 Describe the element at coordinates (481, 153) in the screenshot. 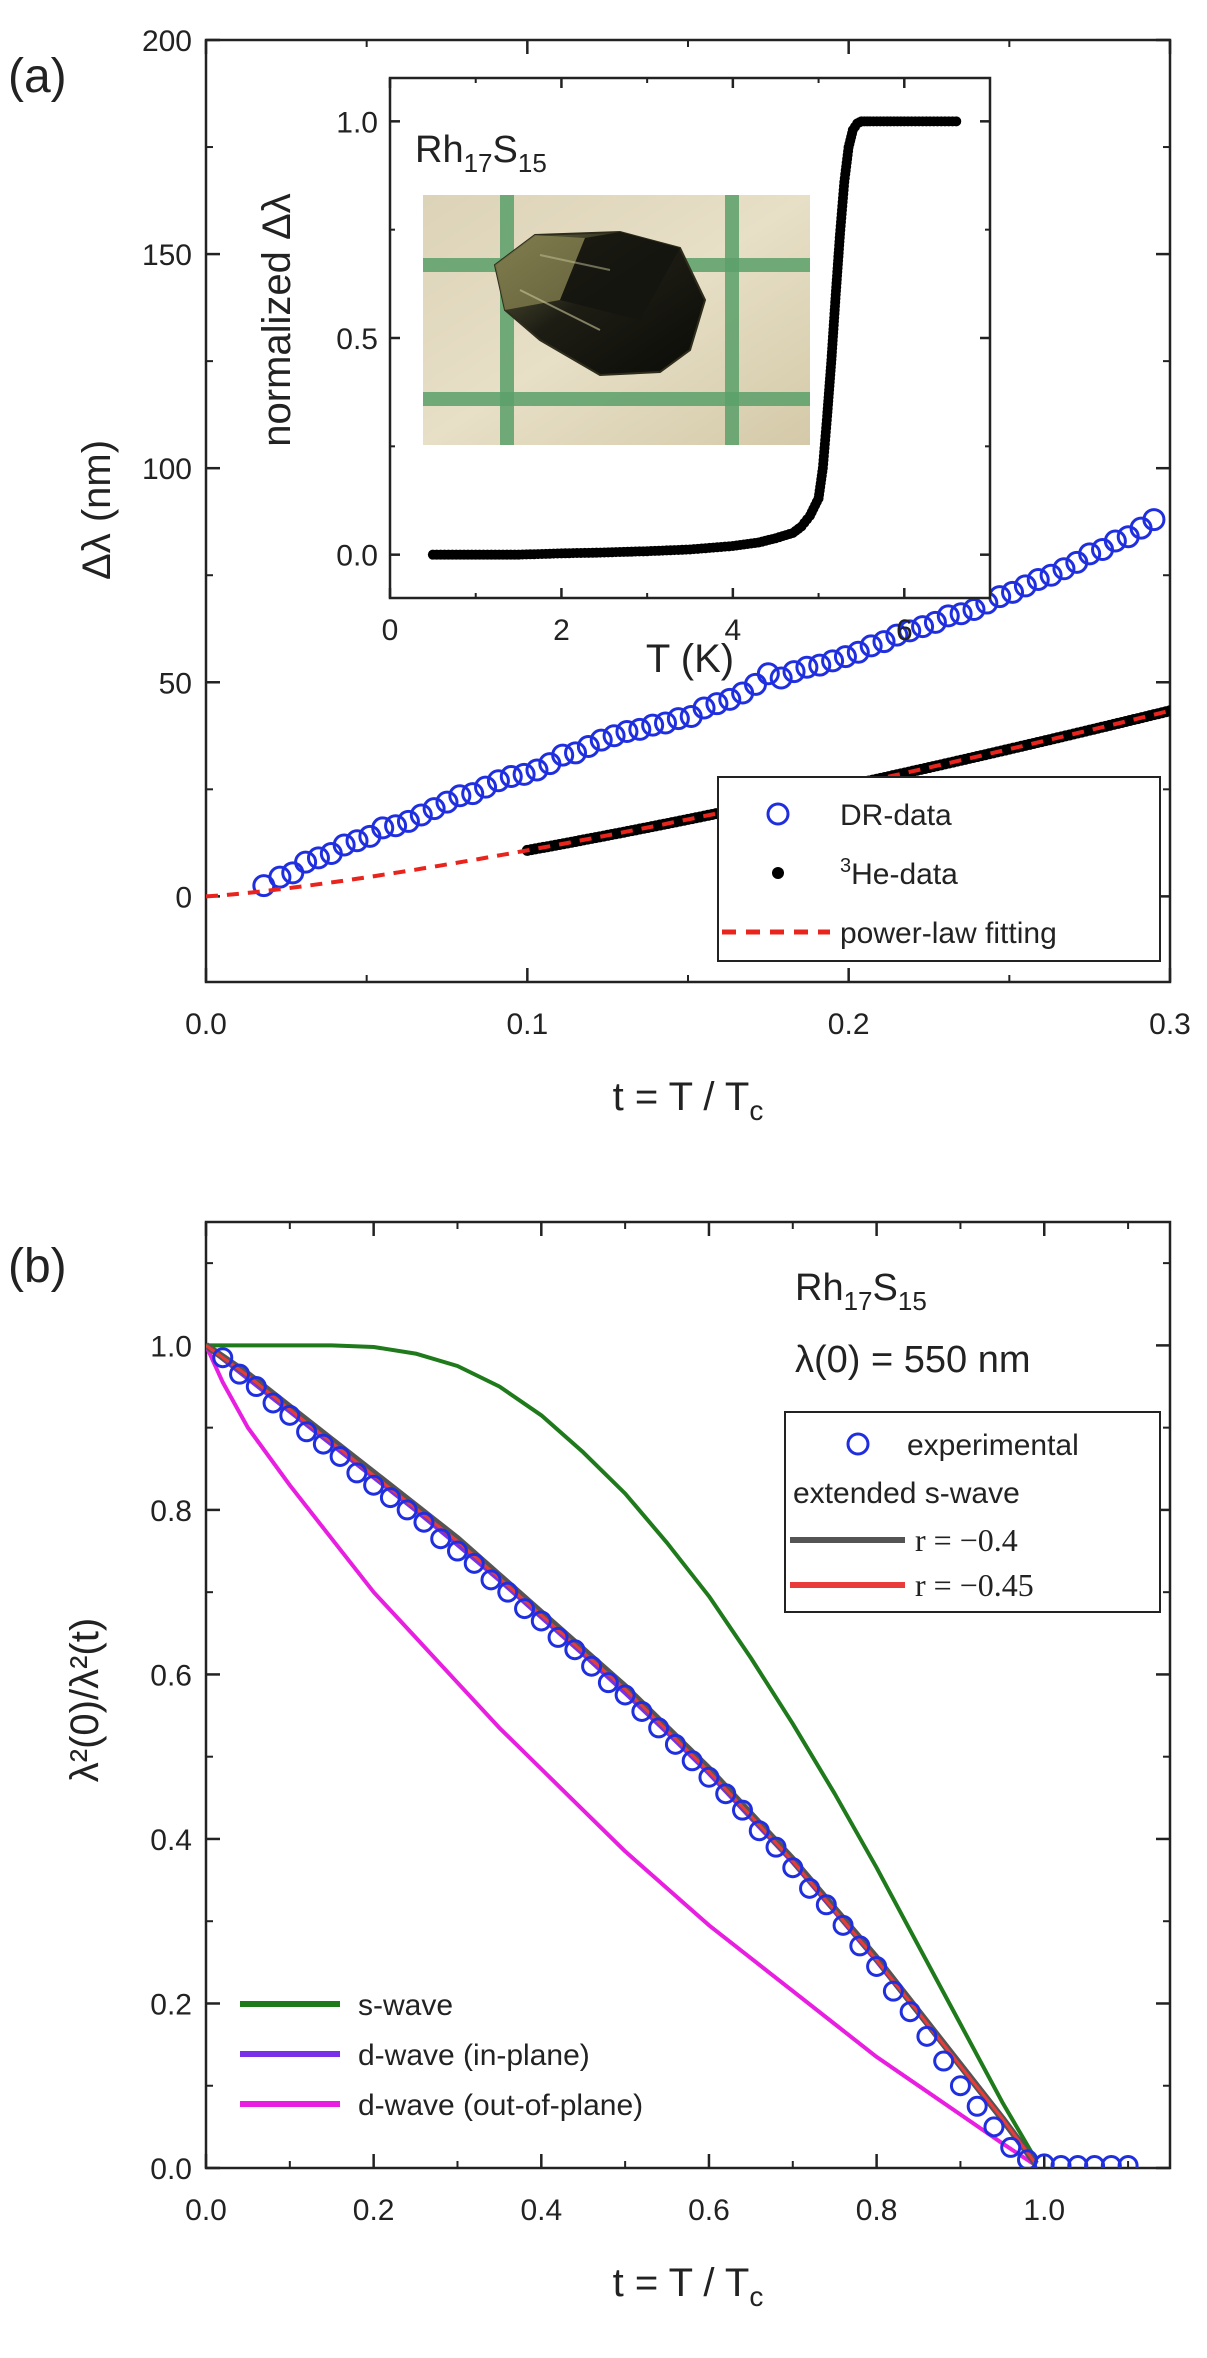

I see `inset-compound-label: Rh17S15` at that location.